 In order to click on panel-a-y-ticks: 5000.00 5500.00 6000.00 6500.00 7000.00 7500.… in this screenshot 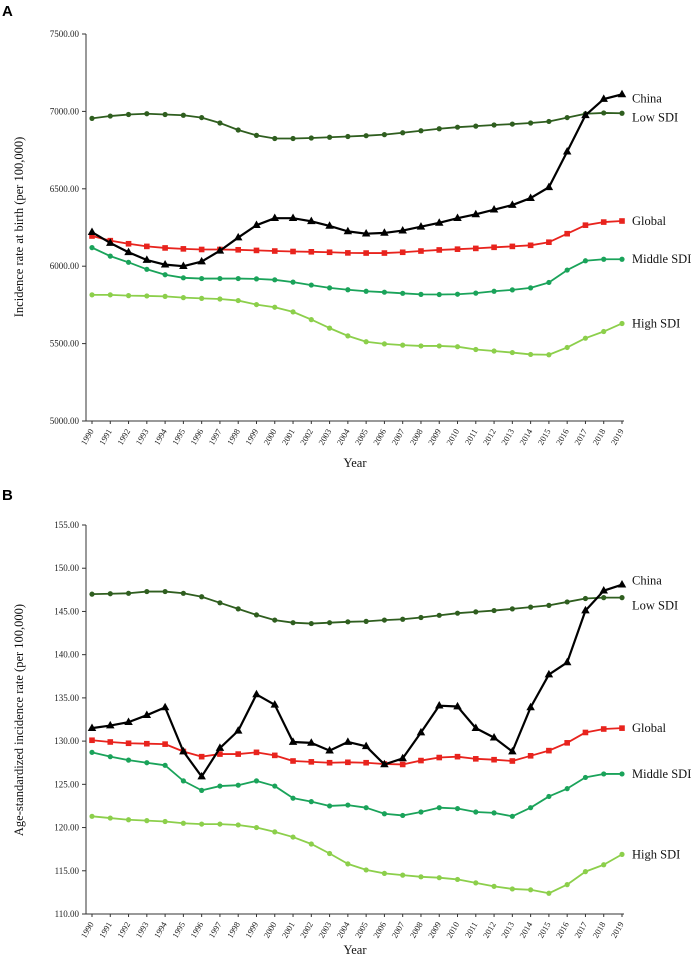, I will do `click(68, 227)`.